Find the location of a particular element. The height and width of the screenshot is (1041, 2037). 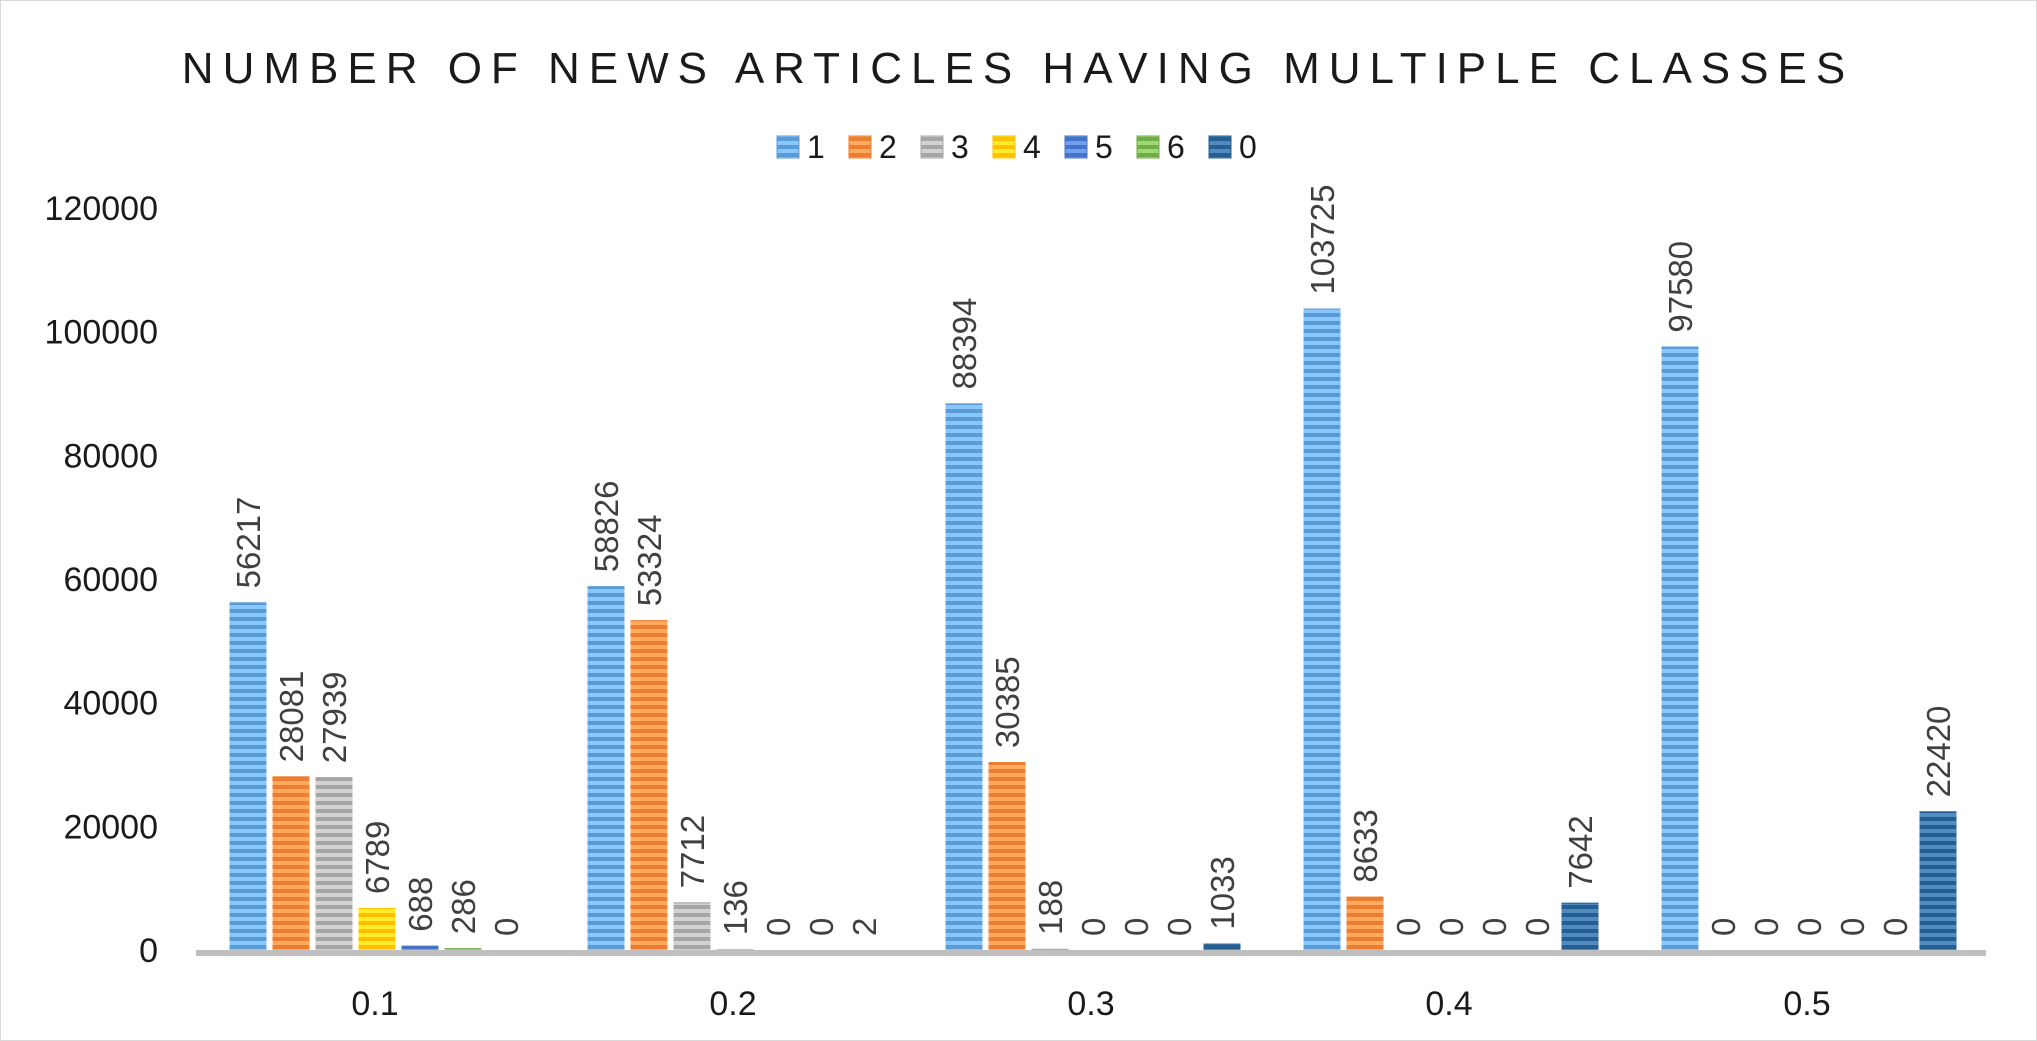

y-tick-label: 0 is located at coordinates (148, 951).